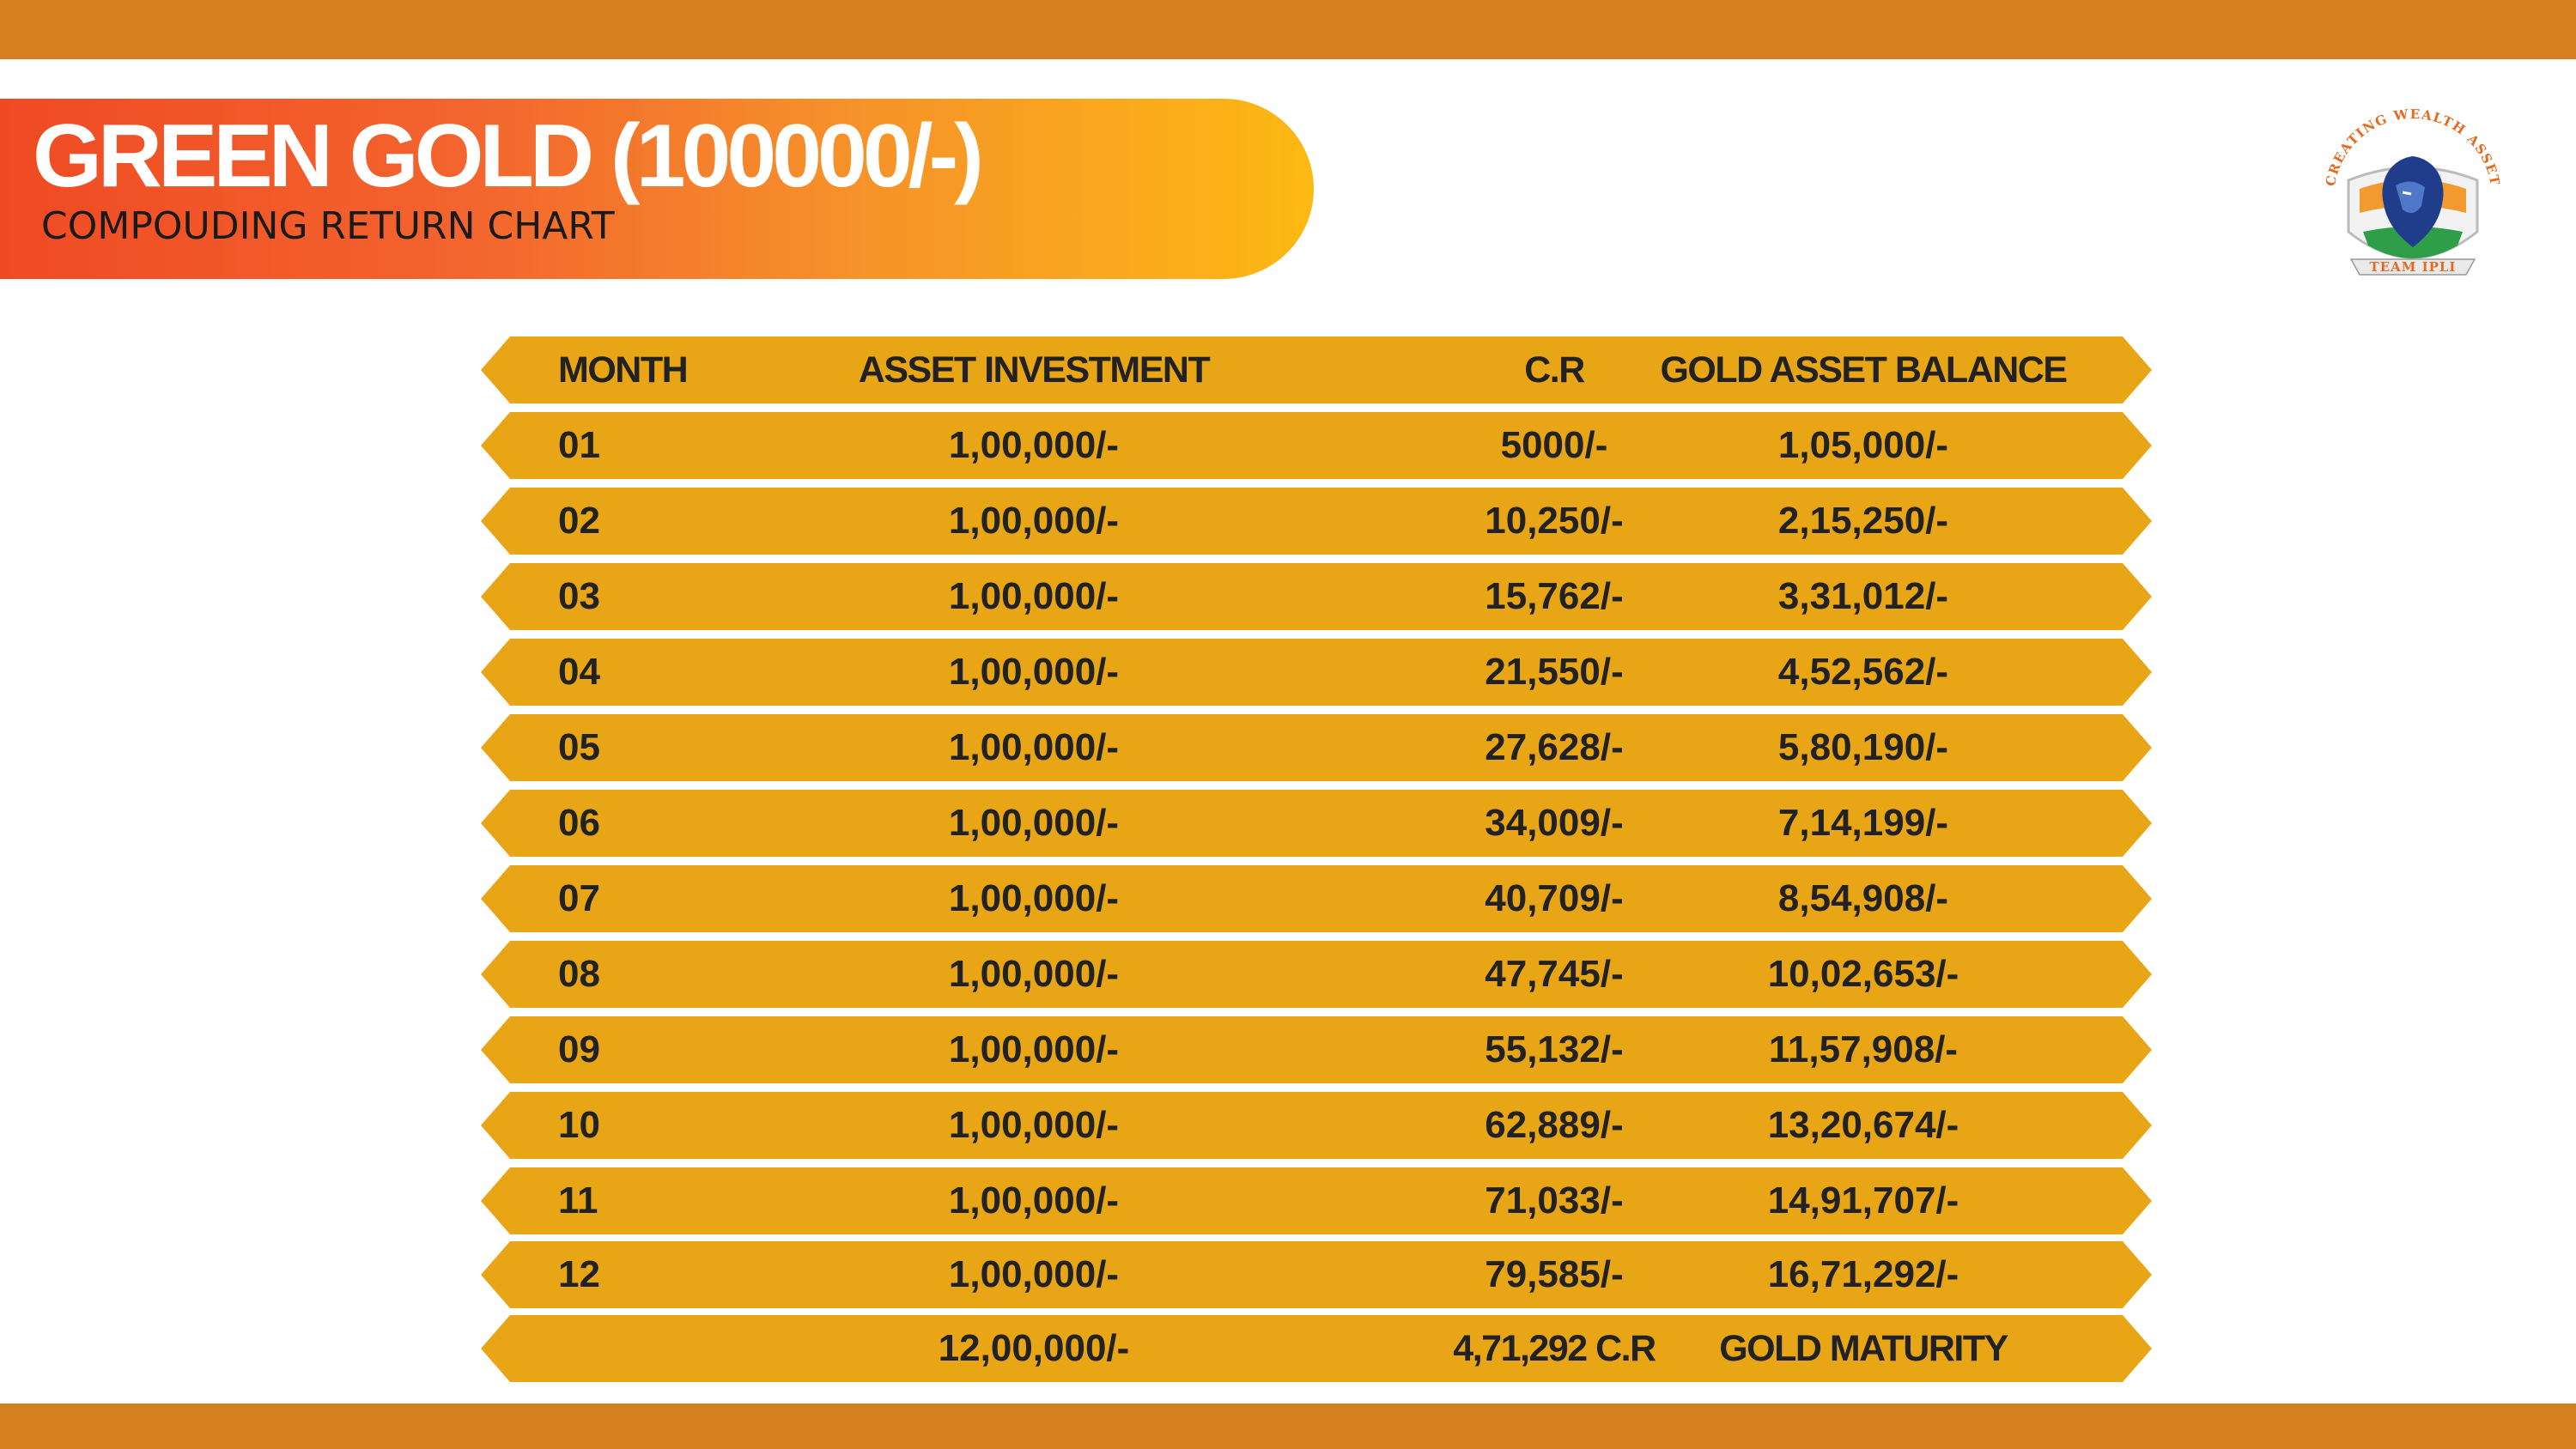  I want to click on table-row: 11 1,00,000/- 71,033/- 14,91,707/-, so click(1316, 1200).